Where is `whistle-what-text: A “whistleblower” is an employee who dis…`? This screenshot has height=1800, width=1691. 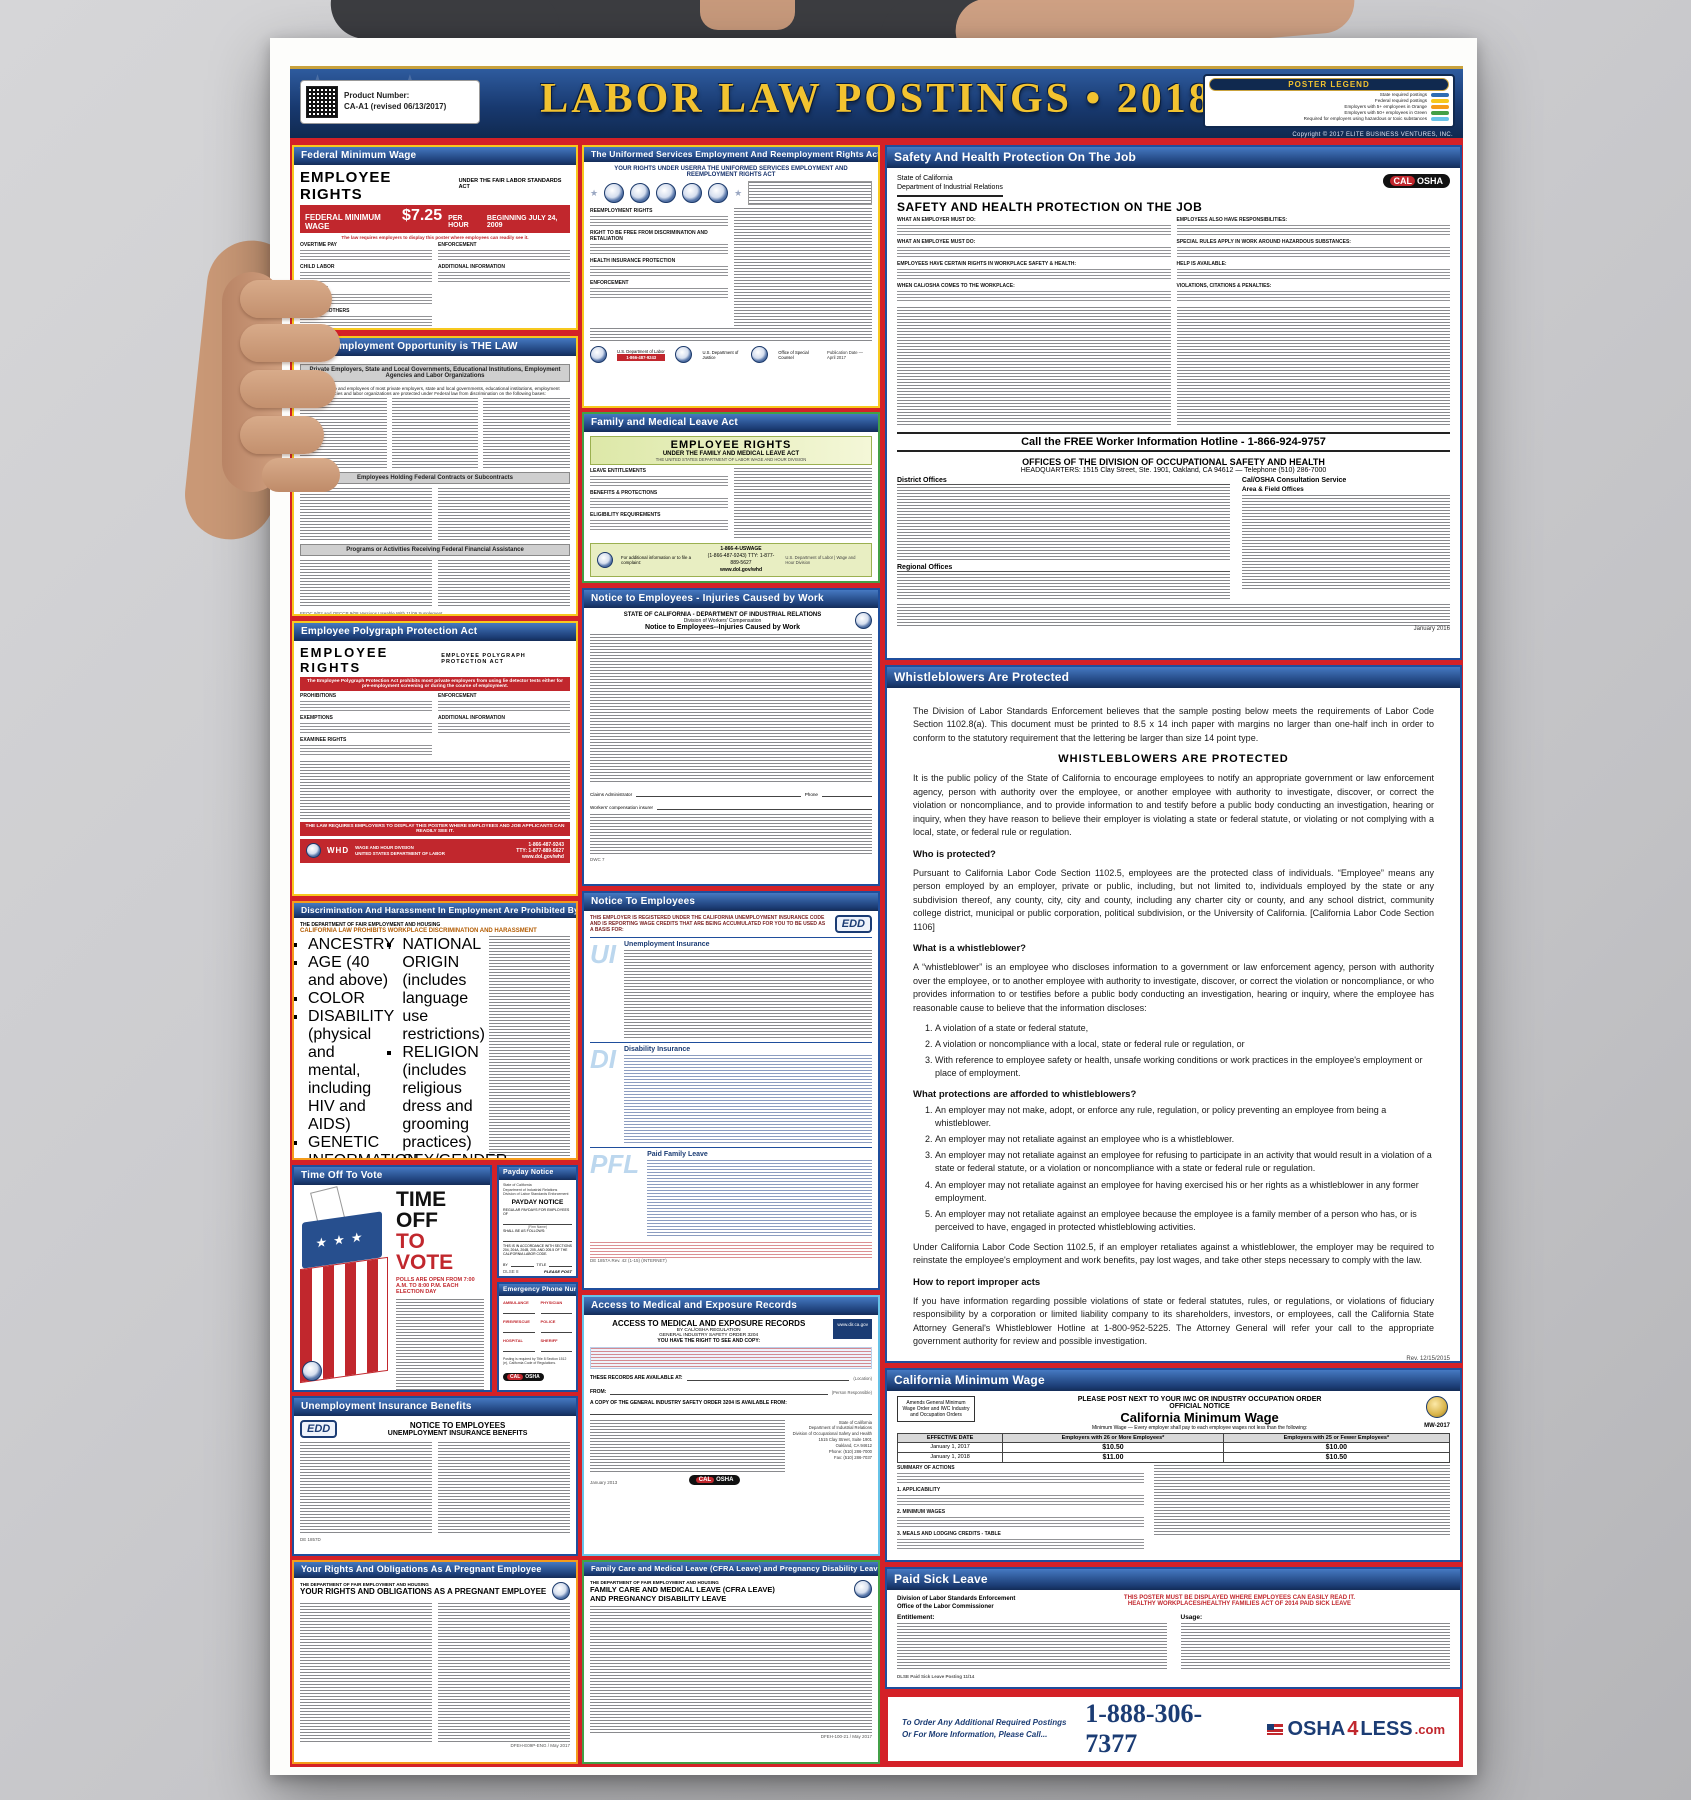 whistle-what-text: A “whistleblower” is an employee who dis… is located at coordinates (1173, 987).